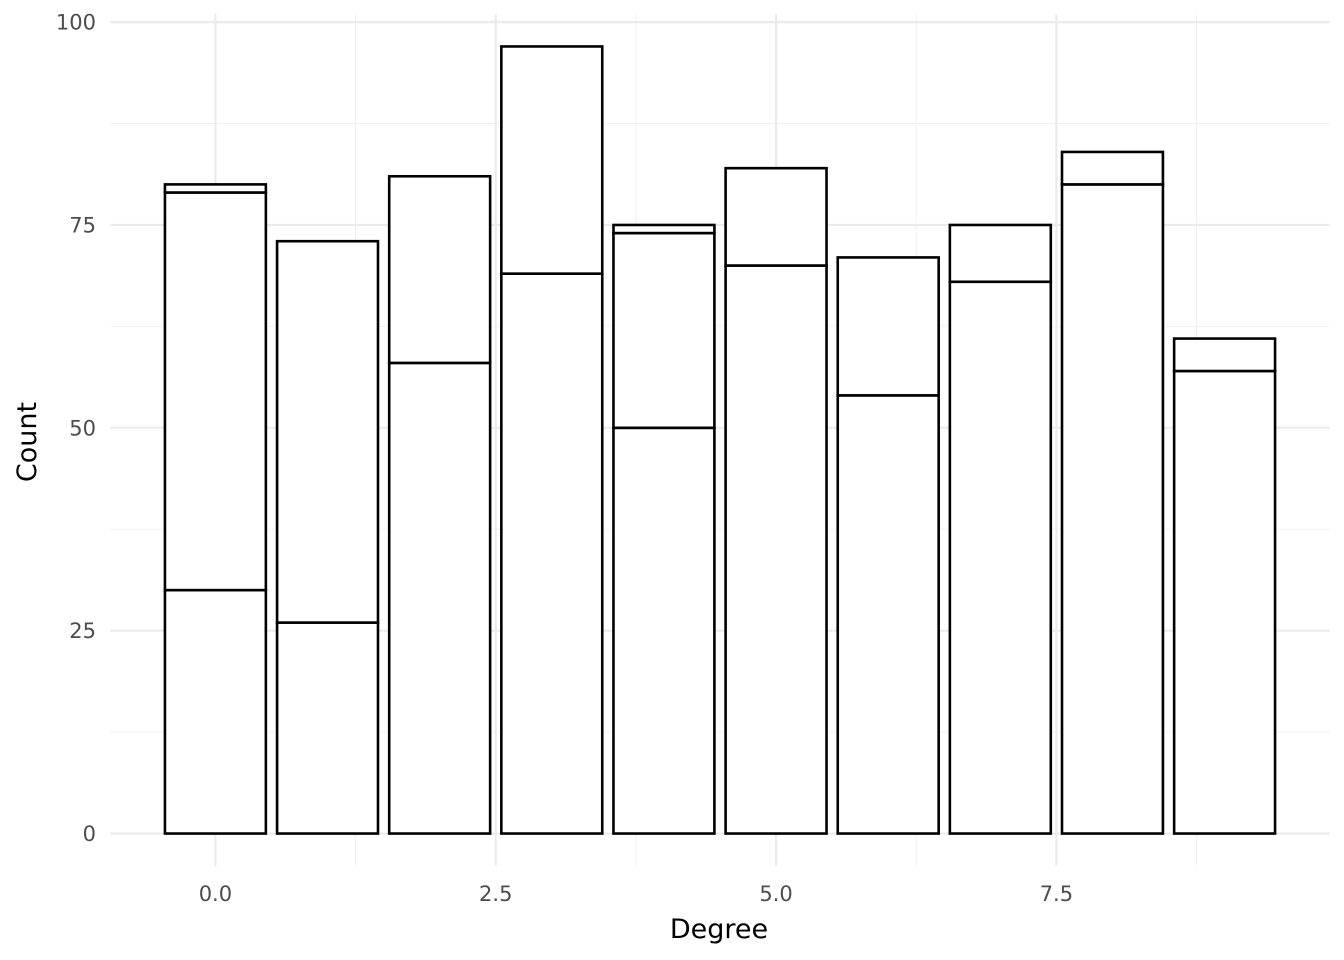 Image resolution: width=1344 pixels, height=960 pixels. I want to click on y-tick-label: 50, so click(82, 428).